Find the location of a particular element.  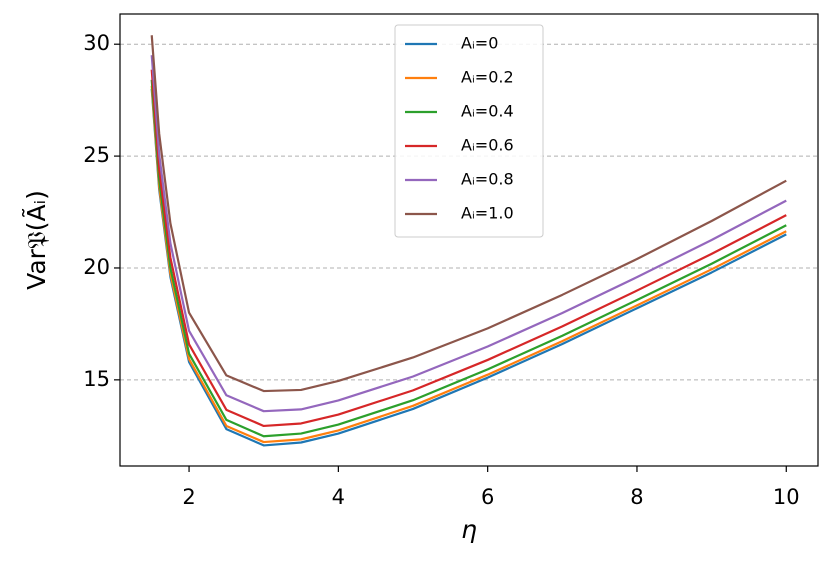

y-tick-label: 30 is located at coordinates (96, 43).